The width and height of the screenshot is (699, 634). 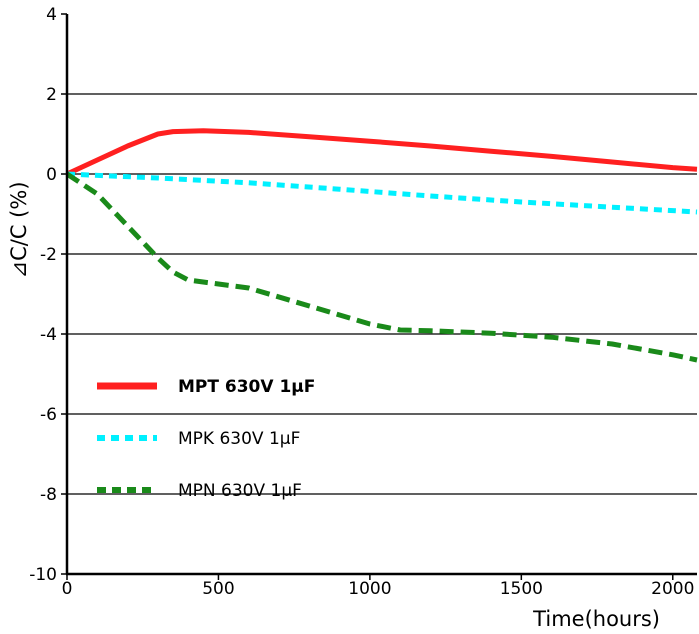 What do you see at coordinates (67, 589) in the screenshot?
I see `x-tick-label-0: 0` at bounding box center [67, 589].